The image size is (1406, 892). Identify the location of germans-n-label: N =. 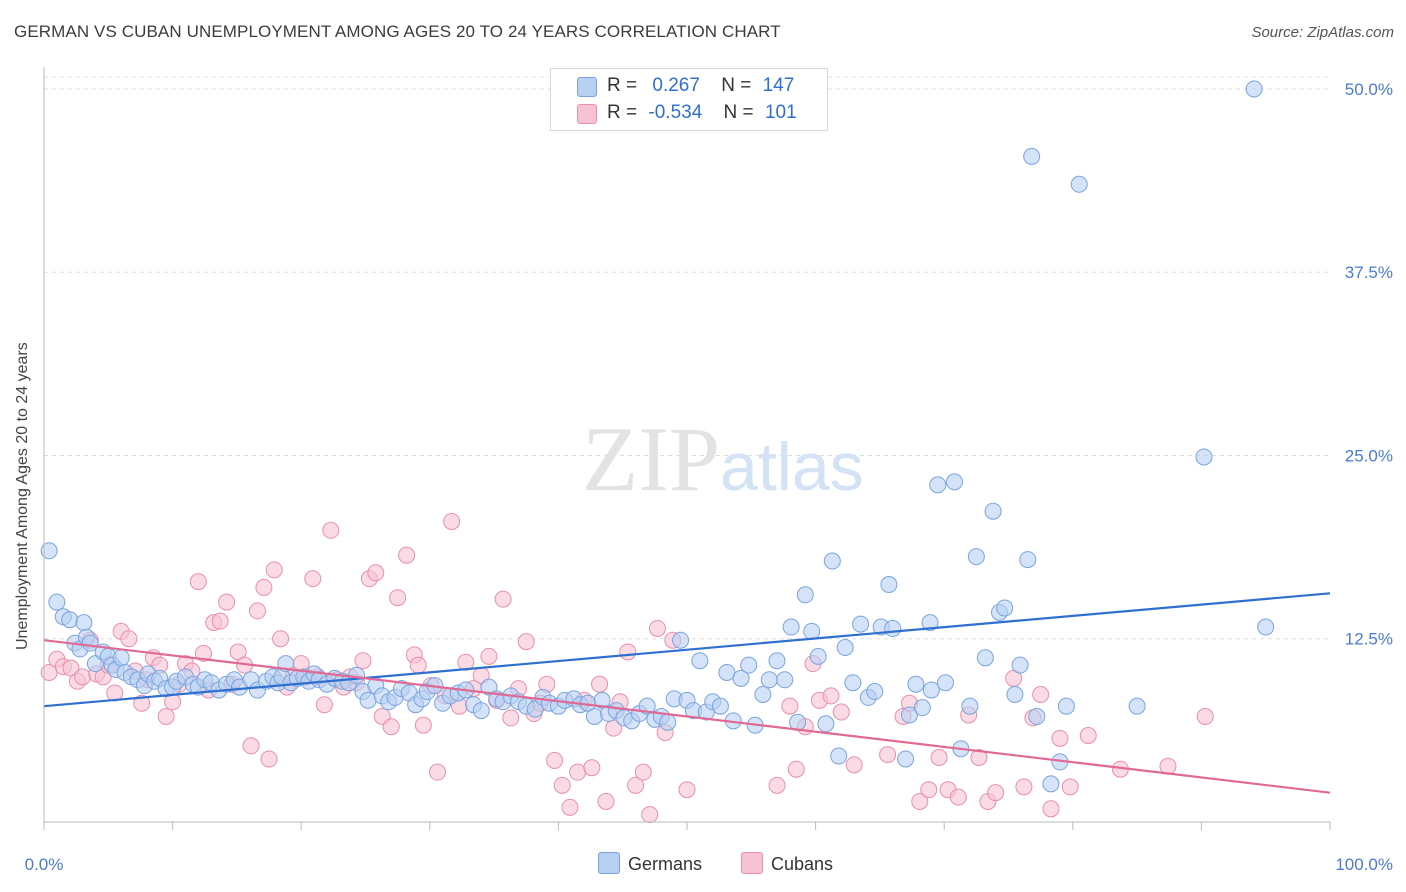
(736, 85).